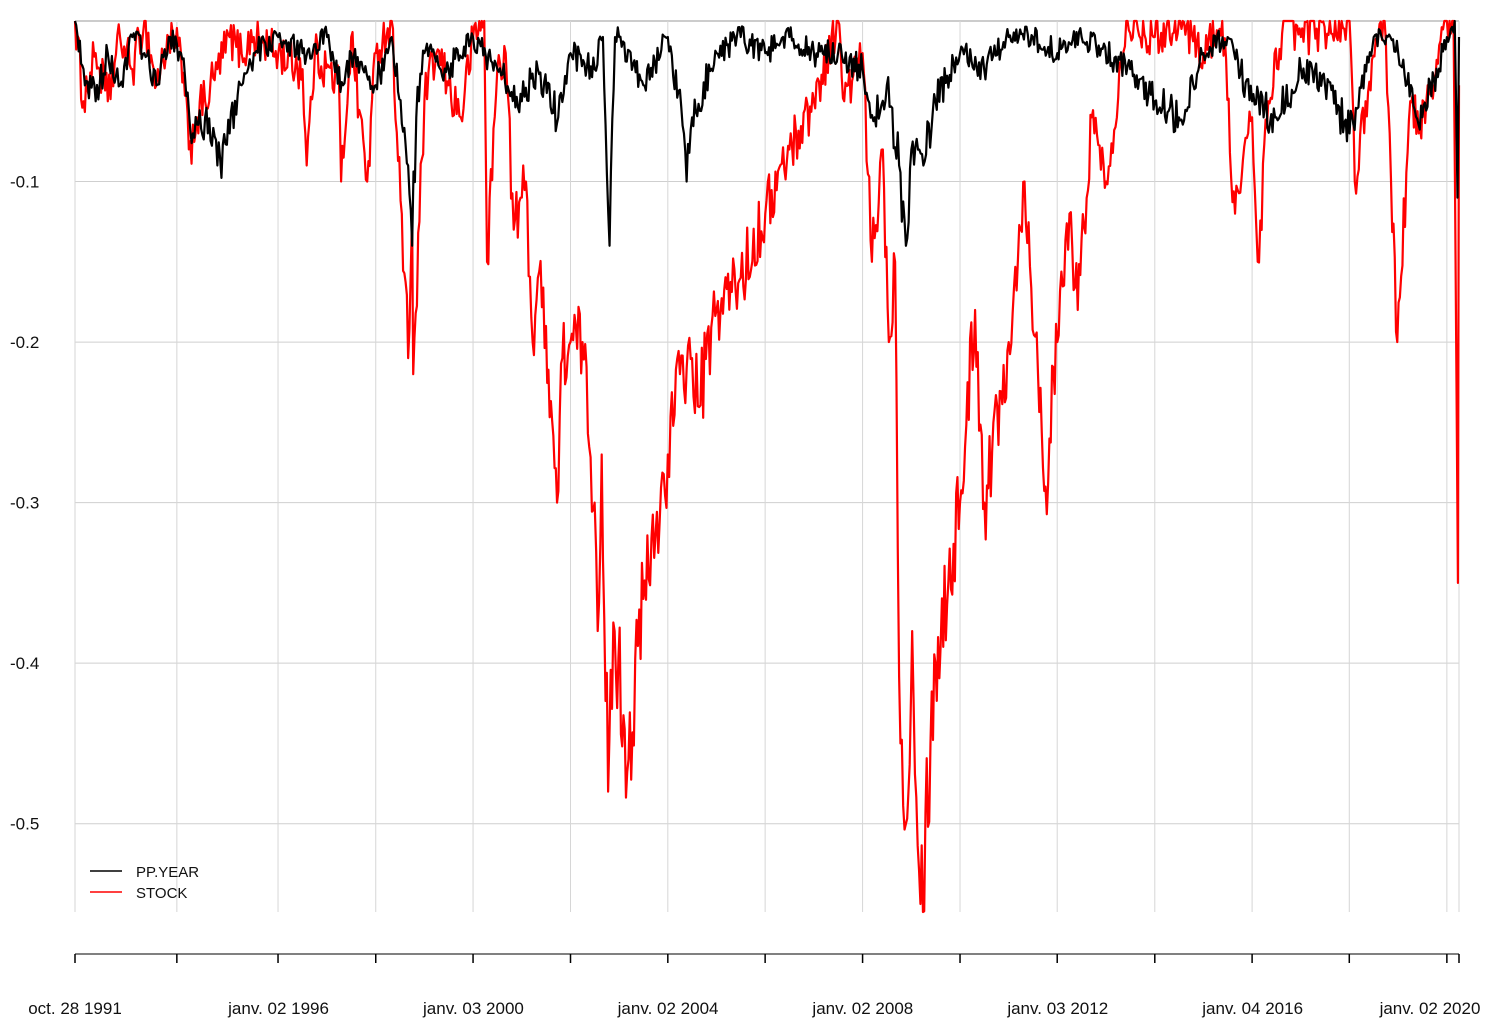  What do you see at coordinates (24, 824) in the screenshot?
I see `y-tick-label: -0.5` at bounding box center [24, 824].